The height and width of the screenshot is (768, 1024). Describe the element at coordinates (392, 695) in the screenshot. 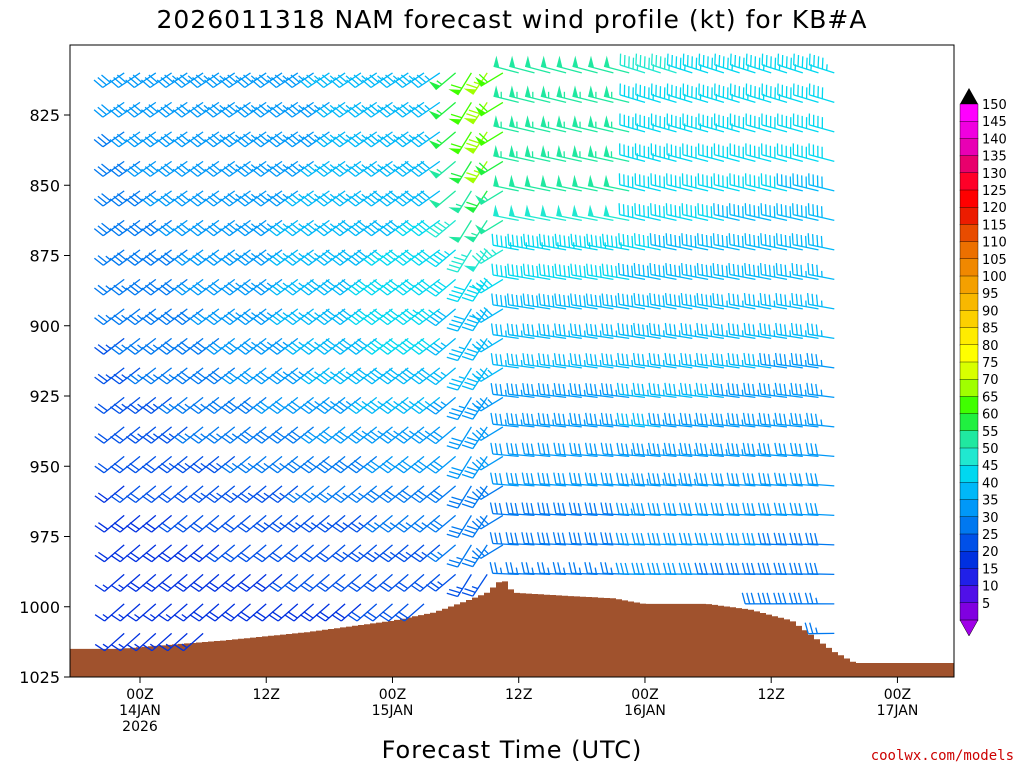

I see `x-tick-label: 00Z` at that location.